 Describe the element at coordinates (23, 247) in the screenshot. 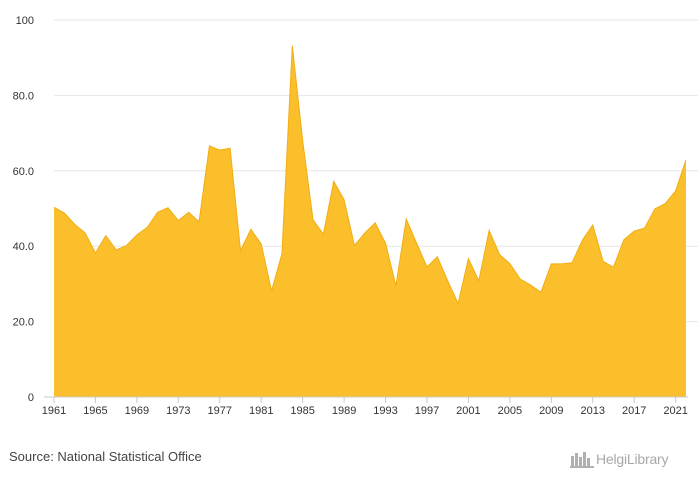

I see `y-tick-label: 40.0` at that location.